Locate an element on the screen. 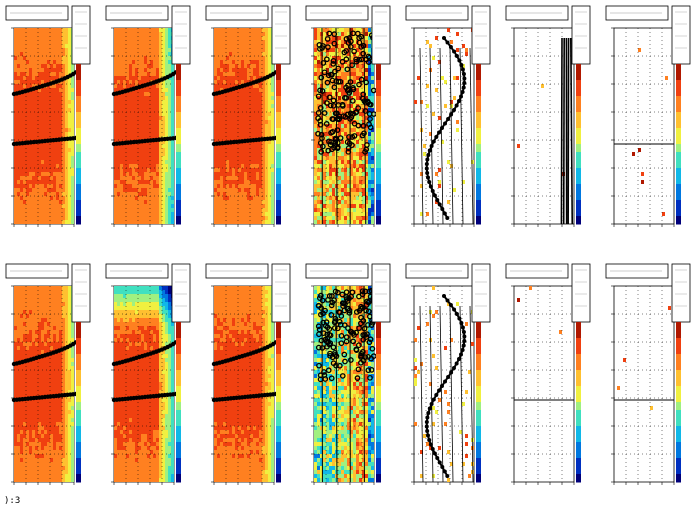 Image resolution: width=700 pixels, height=514 pixels. marker-track is located at coordinates (365, 126).